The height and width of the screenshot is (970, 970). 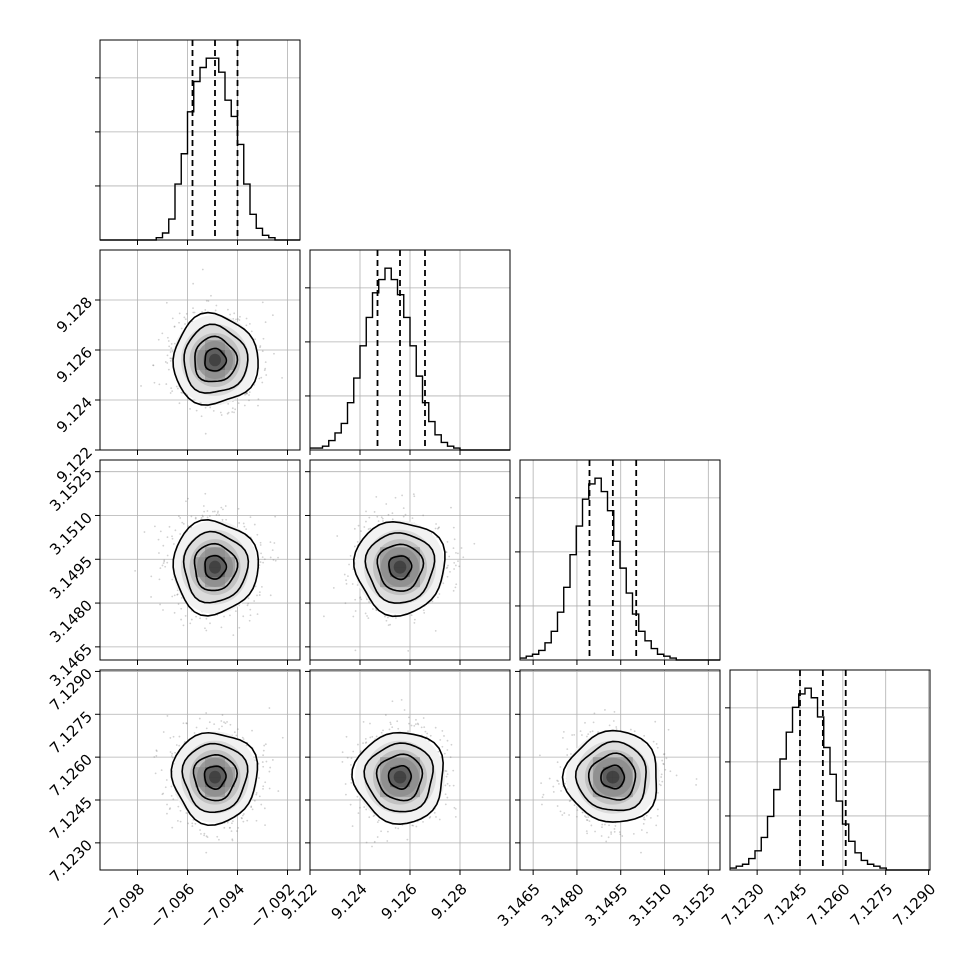 I want to click on panel-content, so click(x=200, y=560).